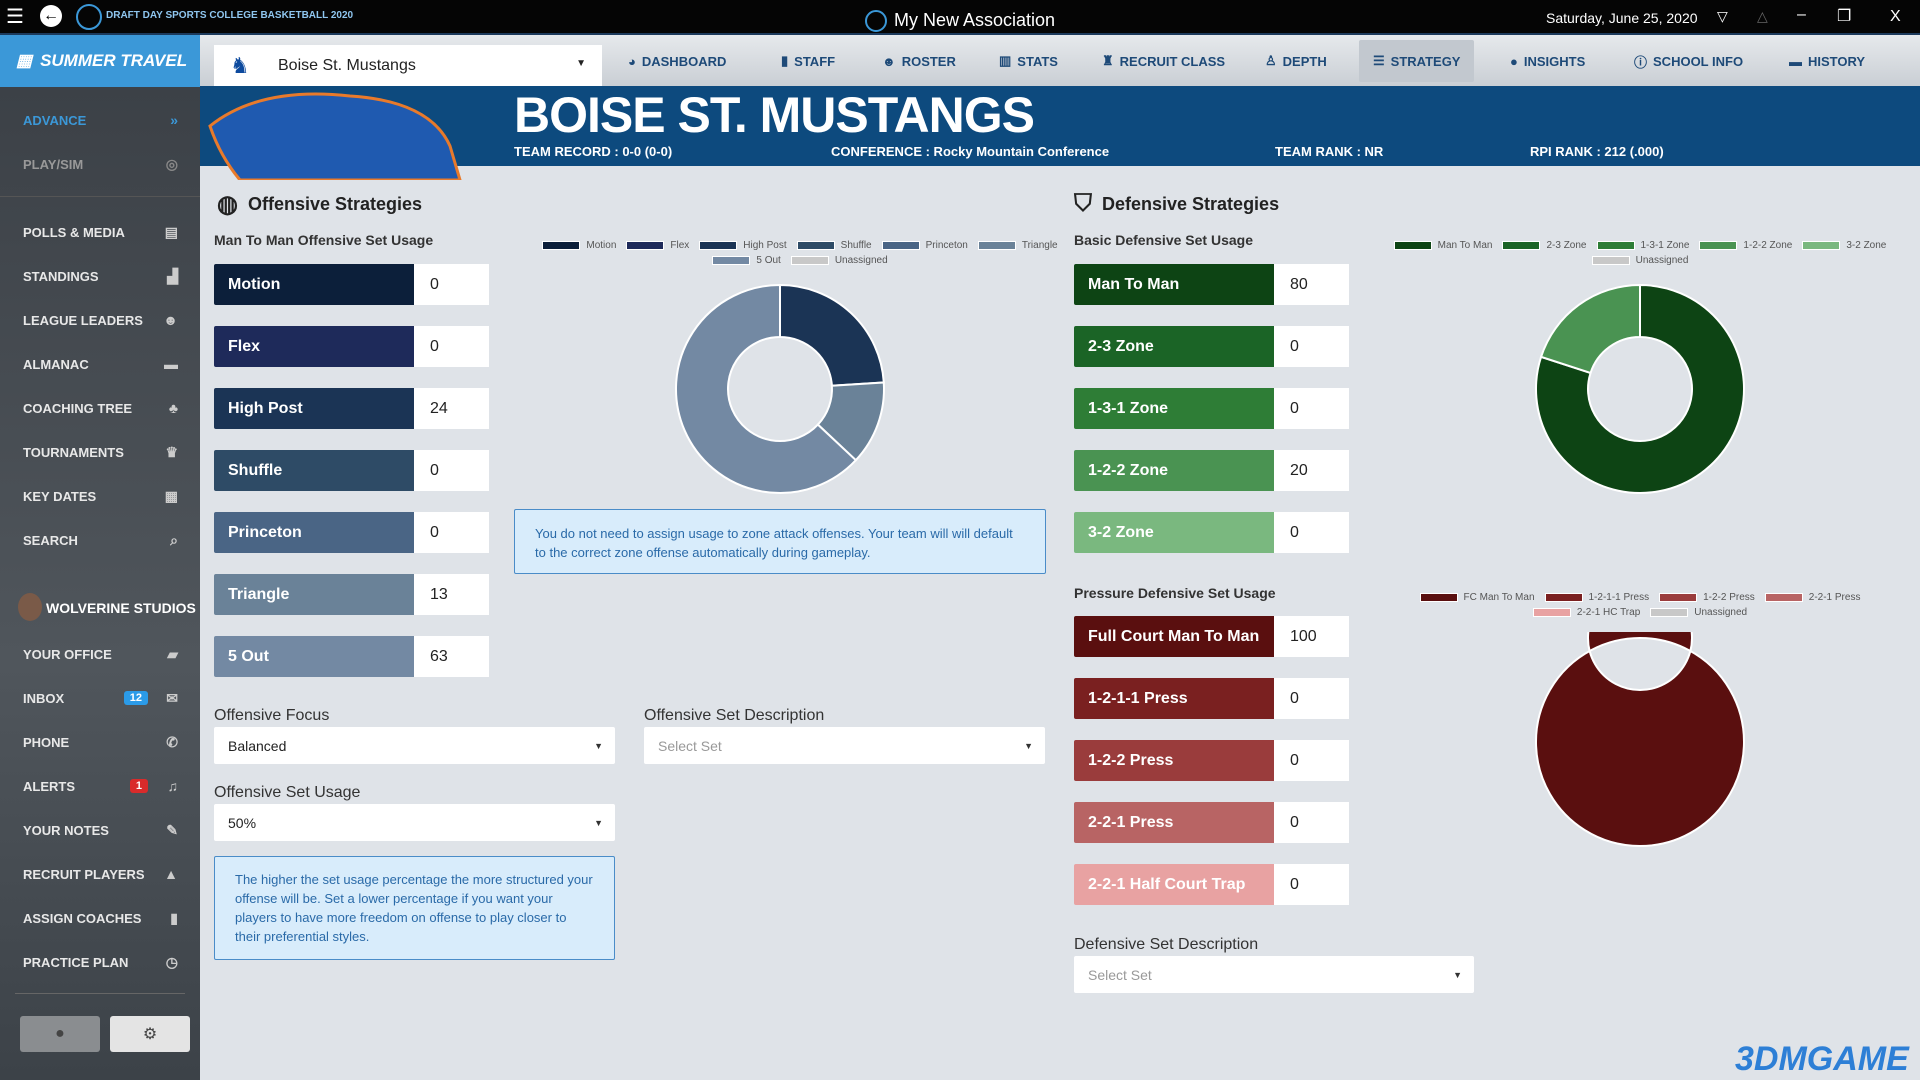 The height and width of the screenshot is (1080, 1920). What do you see at coordinates (856, 245) in the screenshot?
I see `legend-label: Shuffle` at bounding box center [856, 245].